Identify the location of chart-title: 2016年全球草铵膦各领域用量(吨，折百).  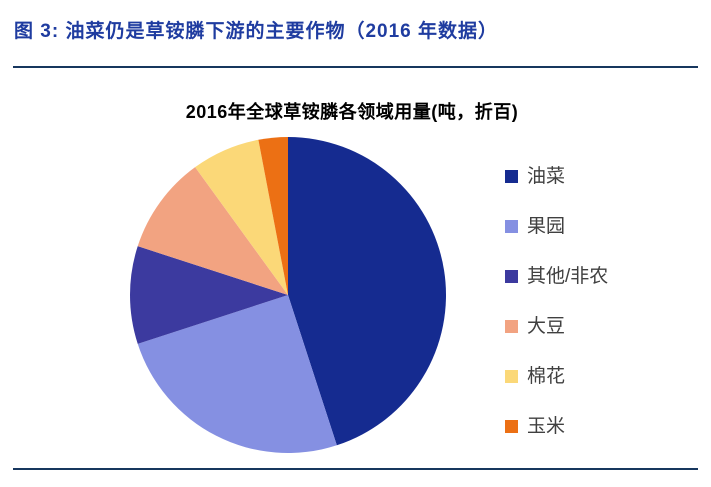
(352, 112).